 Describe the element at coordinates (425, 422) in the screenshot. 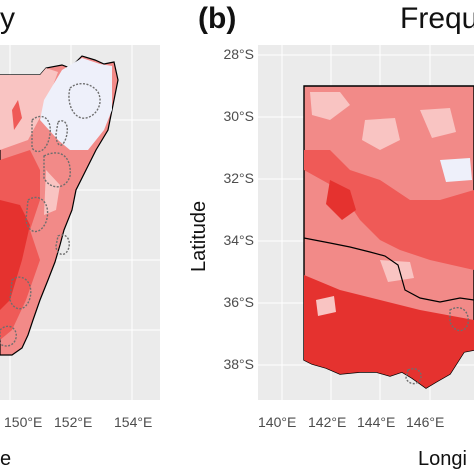

I see `panel-b-x-tick-146: 146°E` at that location.